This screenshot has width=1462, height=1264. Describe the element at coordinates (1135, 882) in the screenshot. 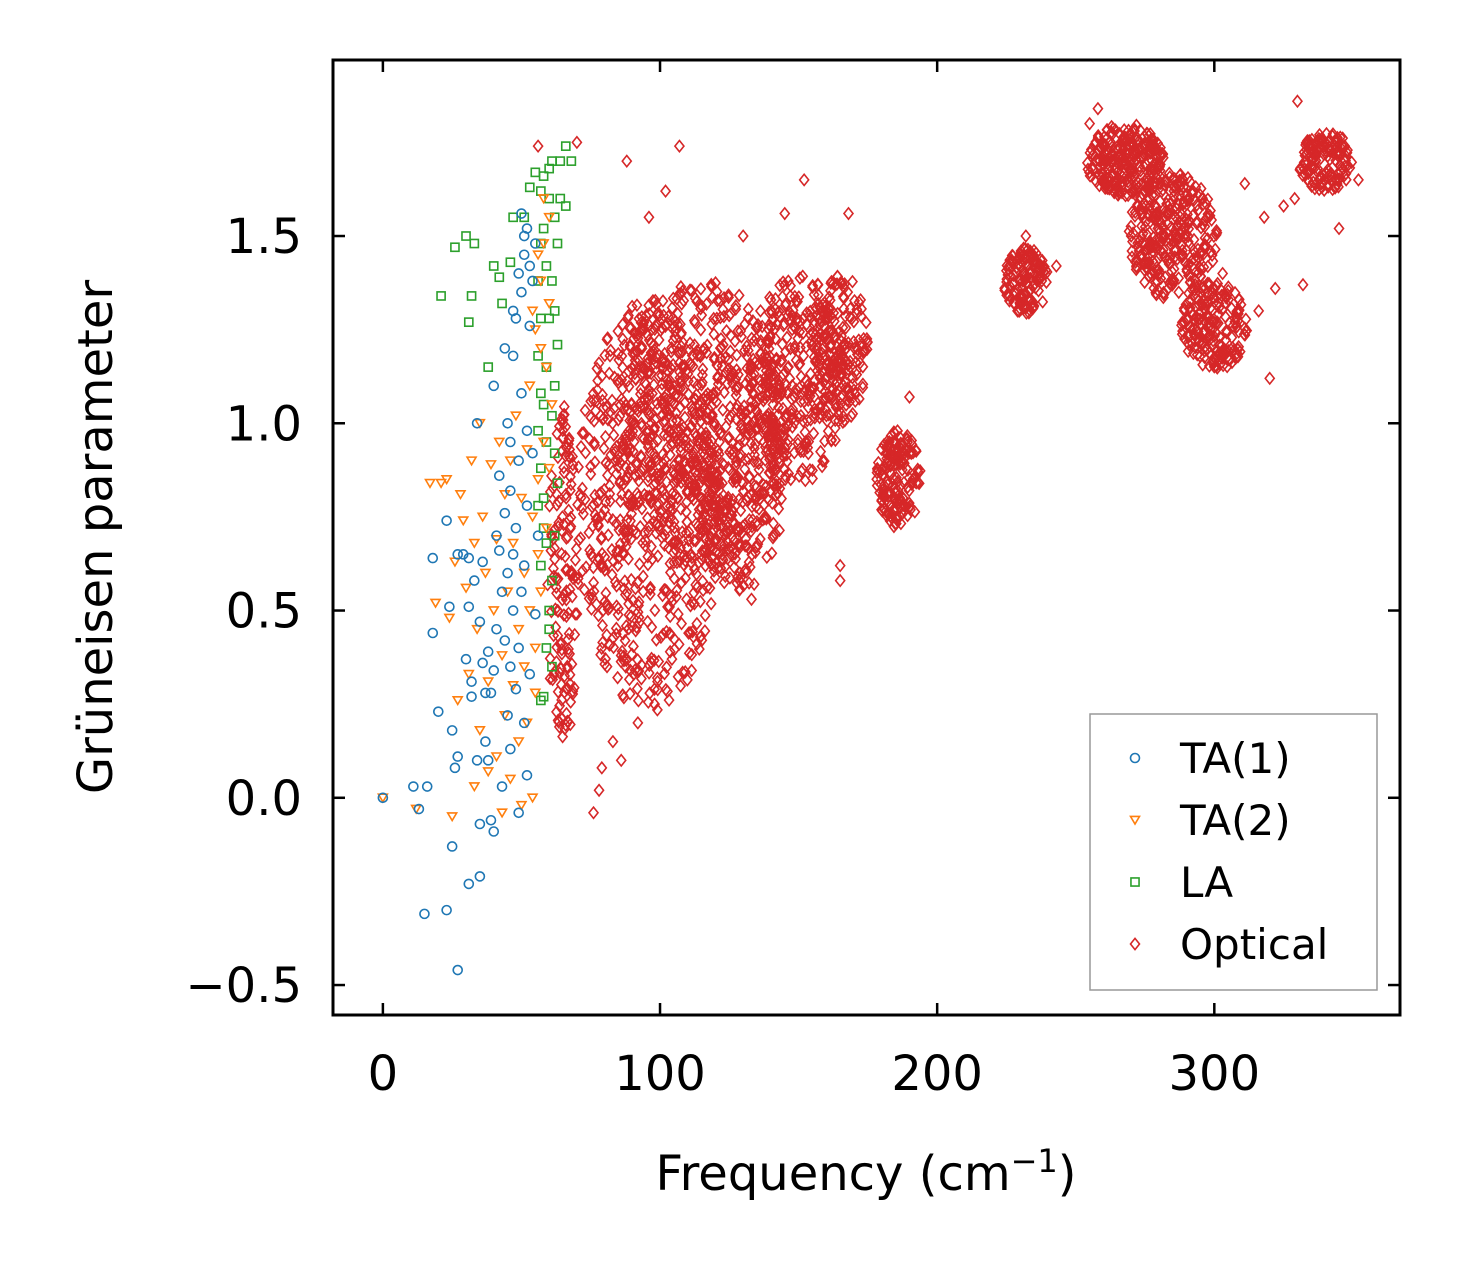

I see `legend-marker` at that location.